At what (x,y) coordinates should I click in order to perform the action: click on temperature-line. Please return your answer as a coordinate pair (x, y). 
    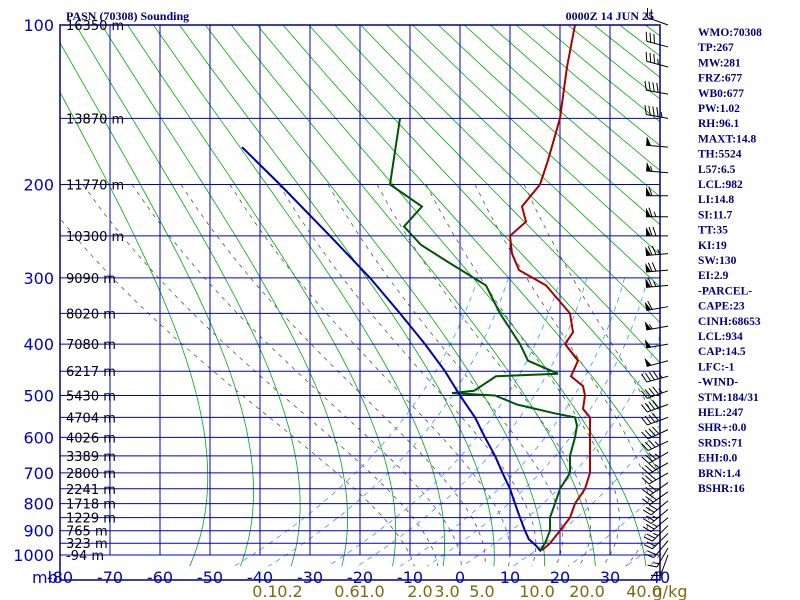
    Looking at the image, I should click on (549, 288).